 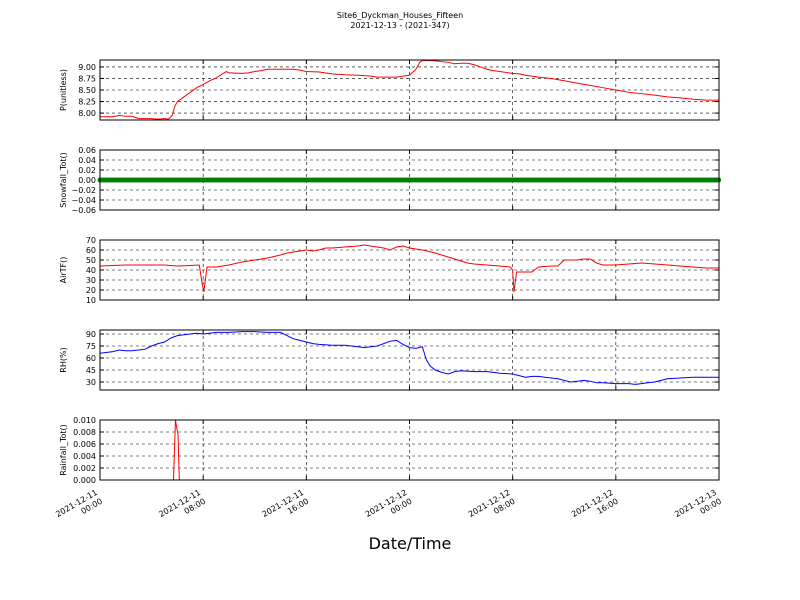 I want to click on ytick-label-airtemp-1: 20, so click(x=91, y=290).